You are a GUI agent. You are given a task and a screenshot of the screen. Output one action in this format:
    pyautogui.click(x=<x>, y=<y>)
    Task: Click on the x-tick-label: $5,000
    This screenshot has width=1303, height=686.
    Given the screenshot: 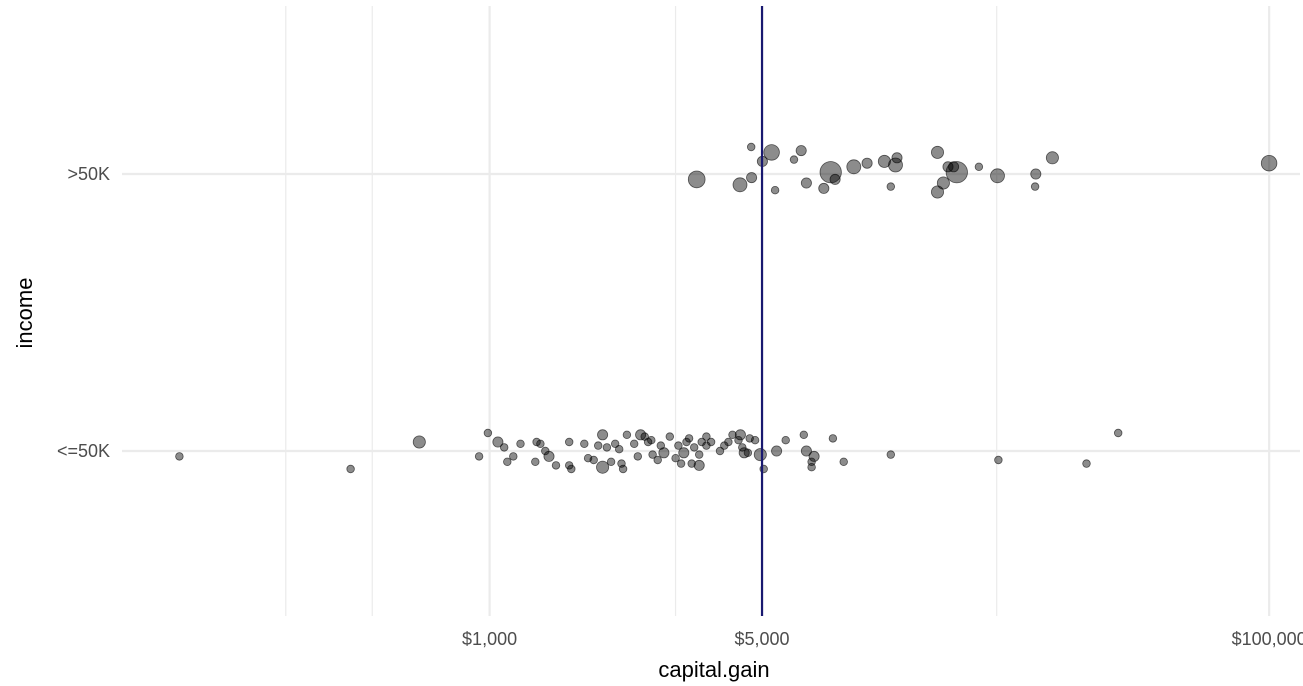 What is the action you would take?
    pyautogui.click(x=762, y=639)
    